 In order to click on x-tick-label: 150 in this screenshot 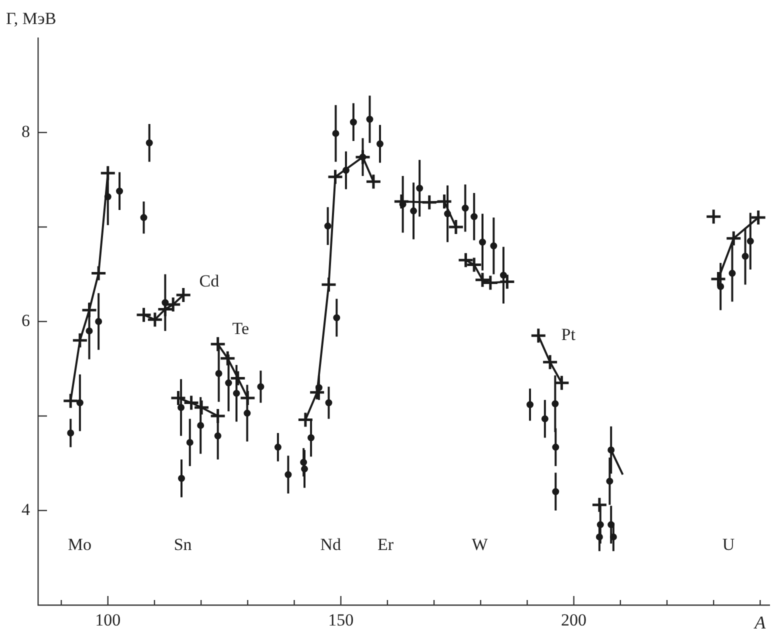, I will do `click(341, 620)`.